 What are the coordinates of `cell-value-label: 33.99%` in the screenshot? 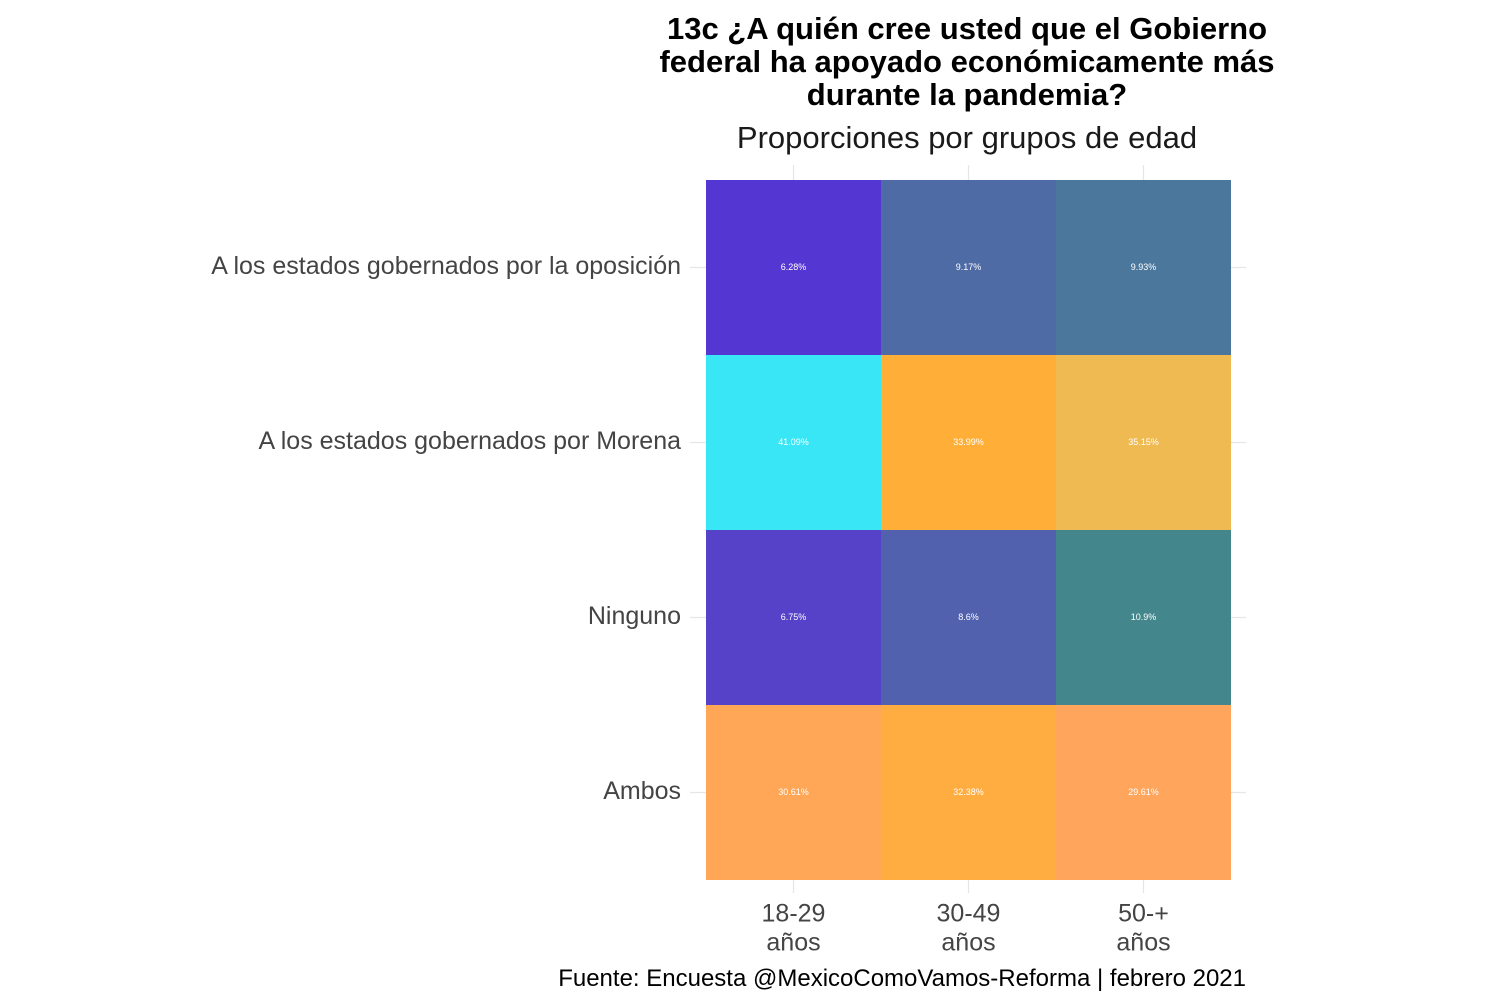 It's located at (968, 442).